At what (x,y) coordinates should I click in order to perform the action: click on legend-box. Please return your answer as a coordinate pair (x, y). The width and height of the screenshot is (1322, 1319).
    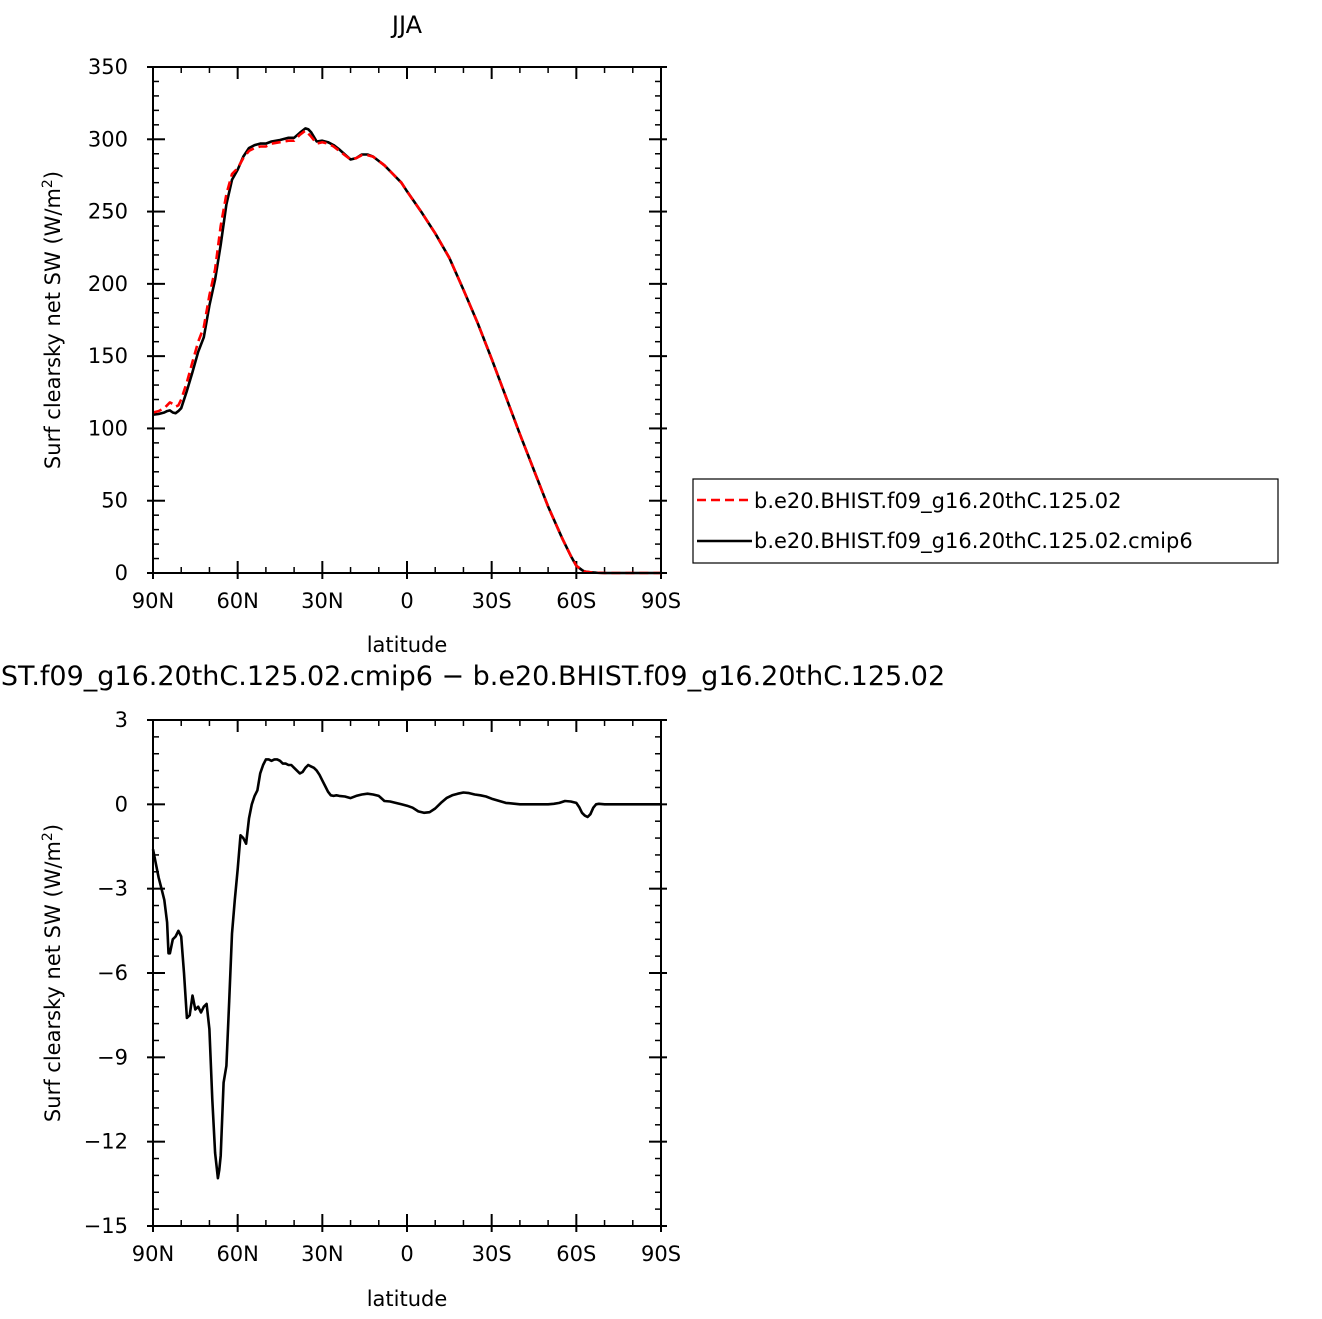
    Looking at the image, I should click on (985, 521).